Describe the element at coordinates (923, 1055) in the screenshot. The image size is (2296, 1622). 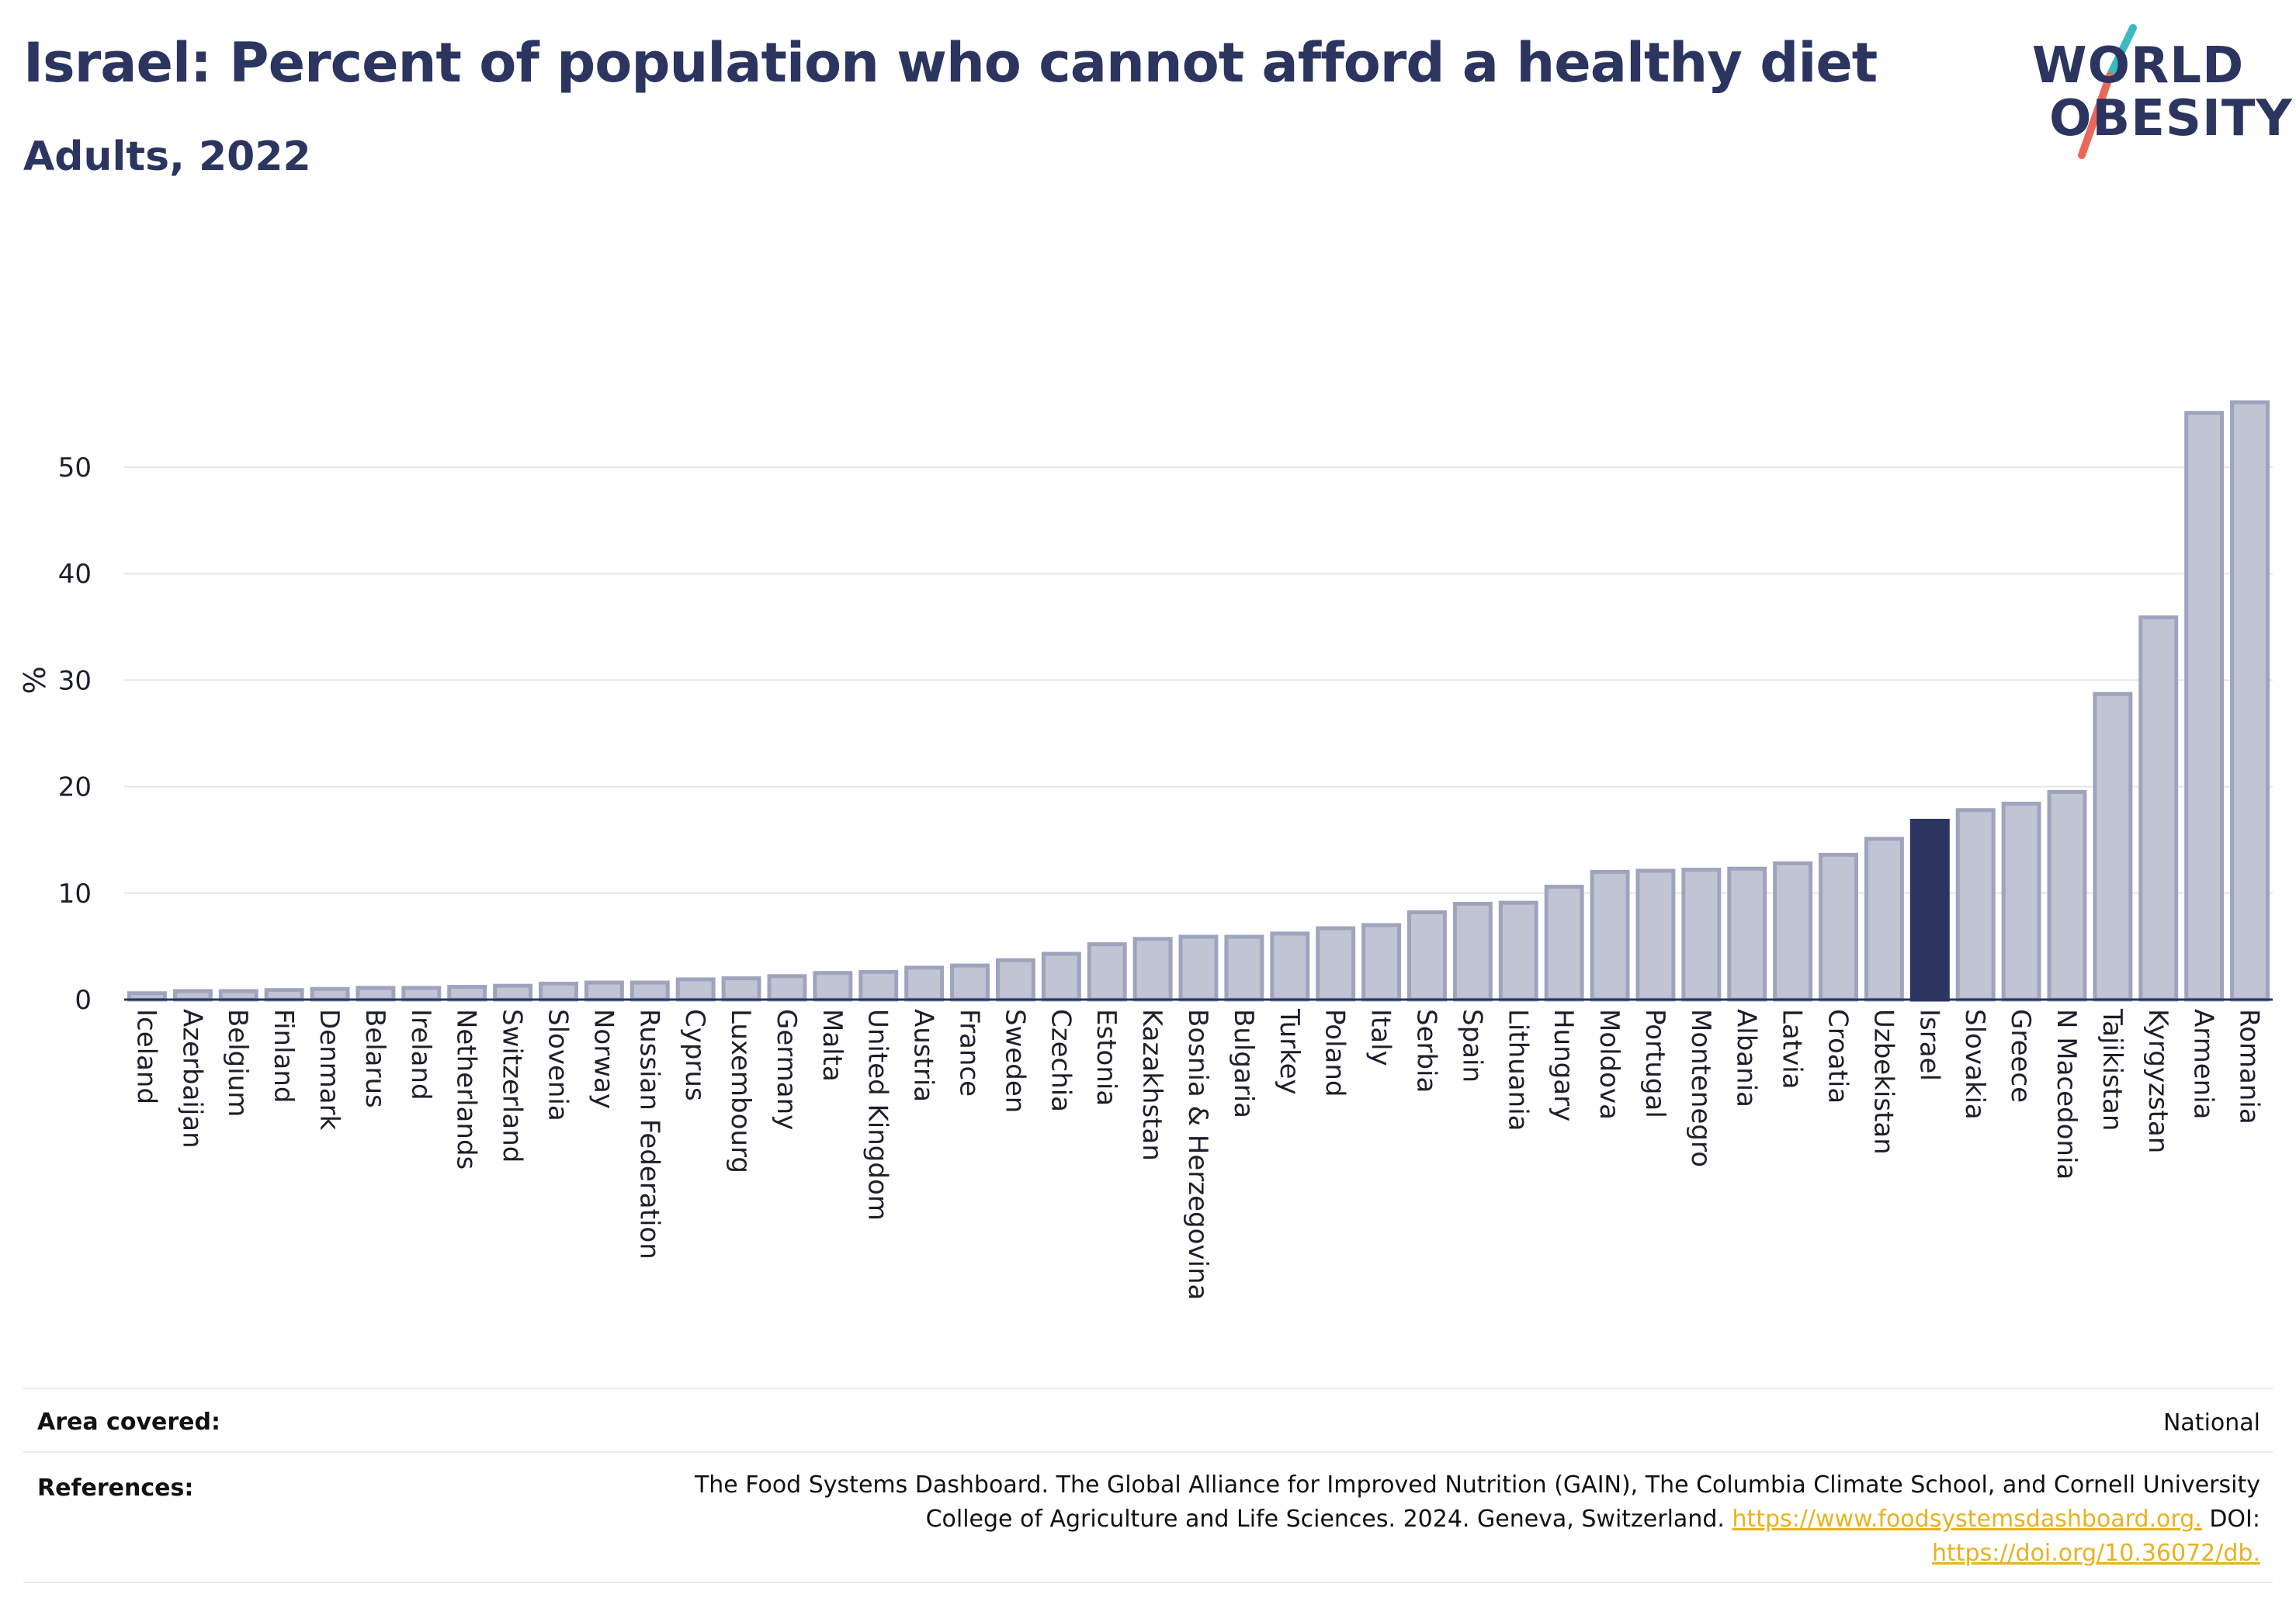
I see `x-tick-label: Austria` at that location.